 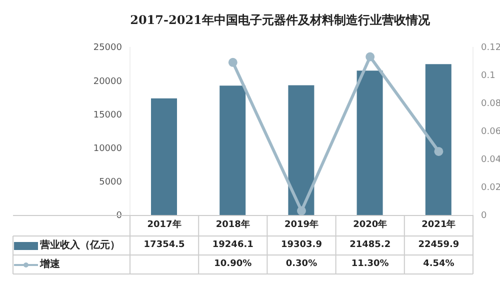 What do you see at coordinates (301, 225) in the screenshot?
I see `x-tick-label: 2019年` at bounding box center [301, 225].